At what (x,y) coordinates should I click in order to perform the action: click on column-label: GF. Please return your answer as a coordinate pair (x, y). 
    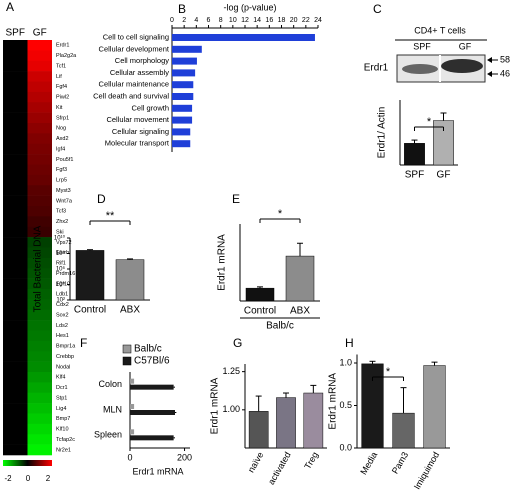
    Looking at the image, I should click on (40, 33).